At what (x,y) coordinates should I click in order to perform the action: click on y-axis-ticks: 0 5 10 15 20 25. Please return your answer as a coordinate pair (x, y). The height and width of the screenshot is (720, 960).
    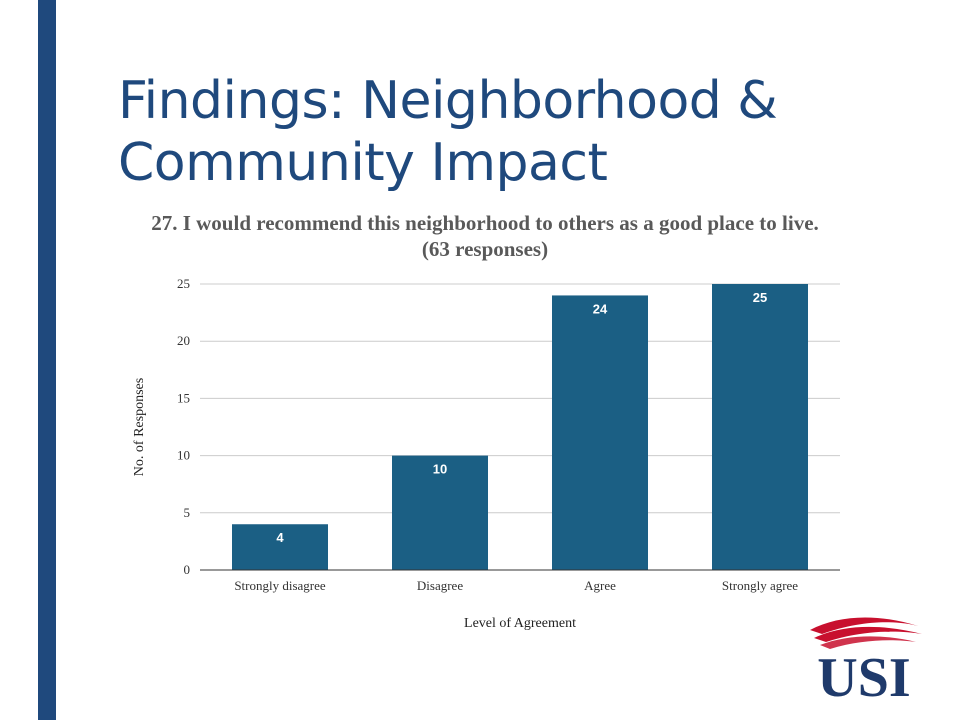
    Looking at the image, I should click on (183, 426).